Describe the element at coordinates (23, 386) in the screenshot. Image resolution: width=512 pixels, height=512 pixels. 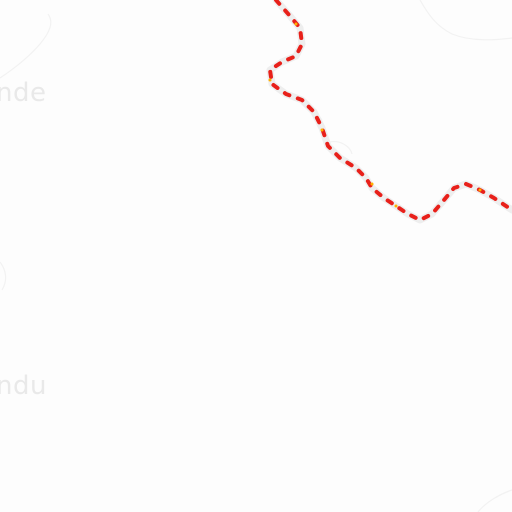
I see `place-label: ndu` at that location.